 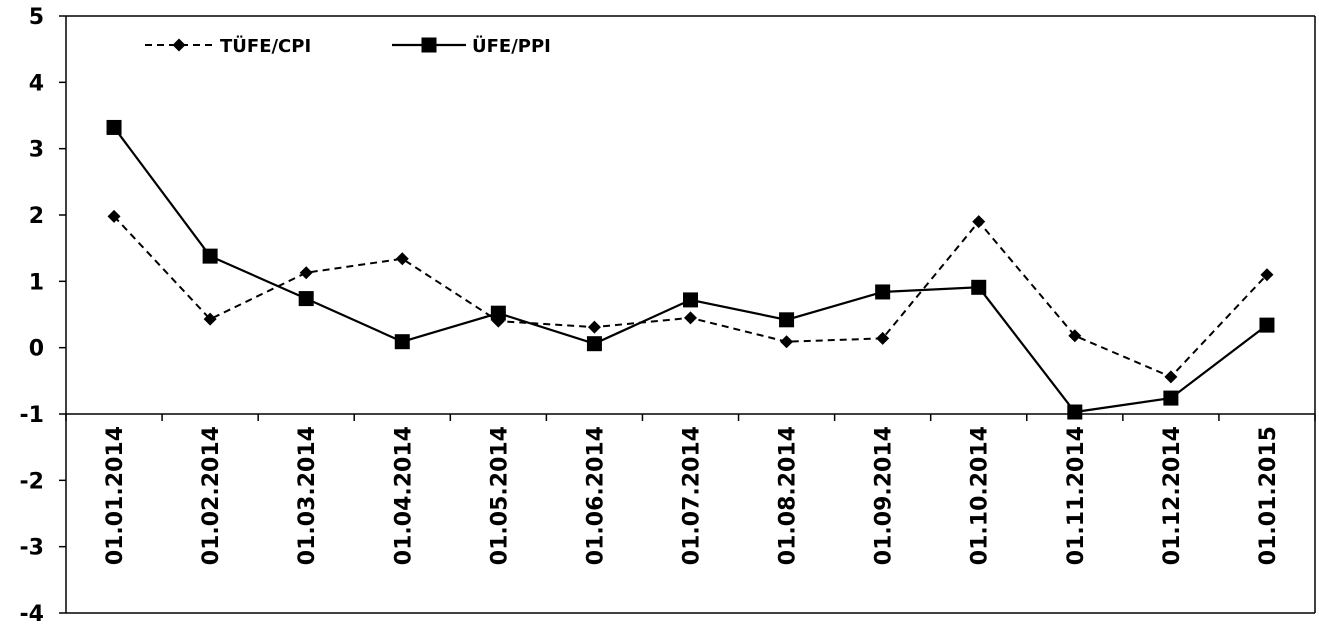 What do you see at coordinates (511, 46) in the screenshot?
I see `legend-label: ÜFE/PPI` at bounding box center [511, 46].